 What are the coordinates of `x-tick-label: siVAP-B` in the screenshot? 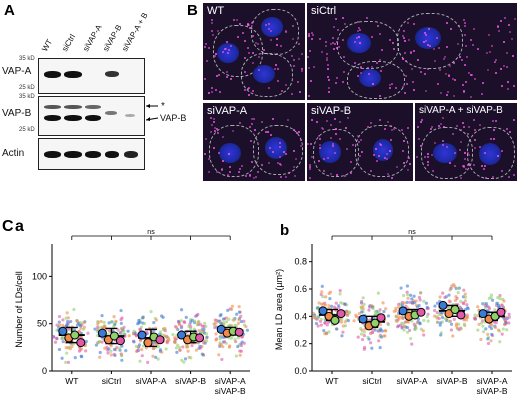 It's located at (491, 391).